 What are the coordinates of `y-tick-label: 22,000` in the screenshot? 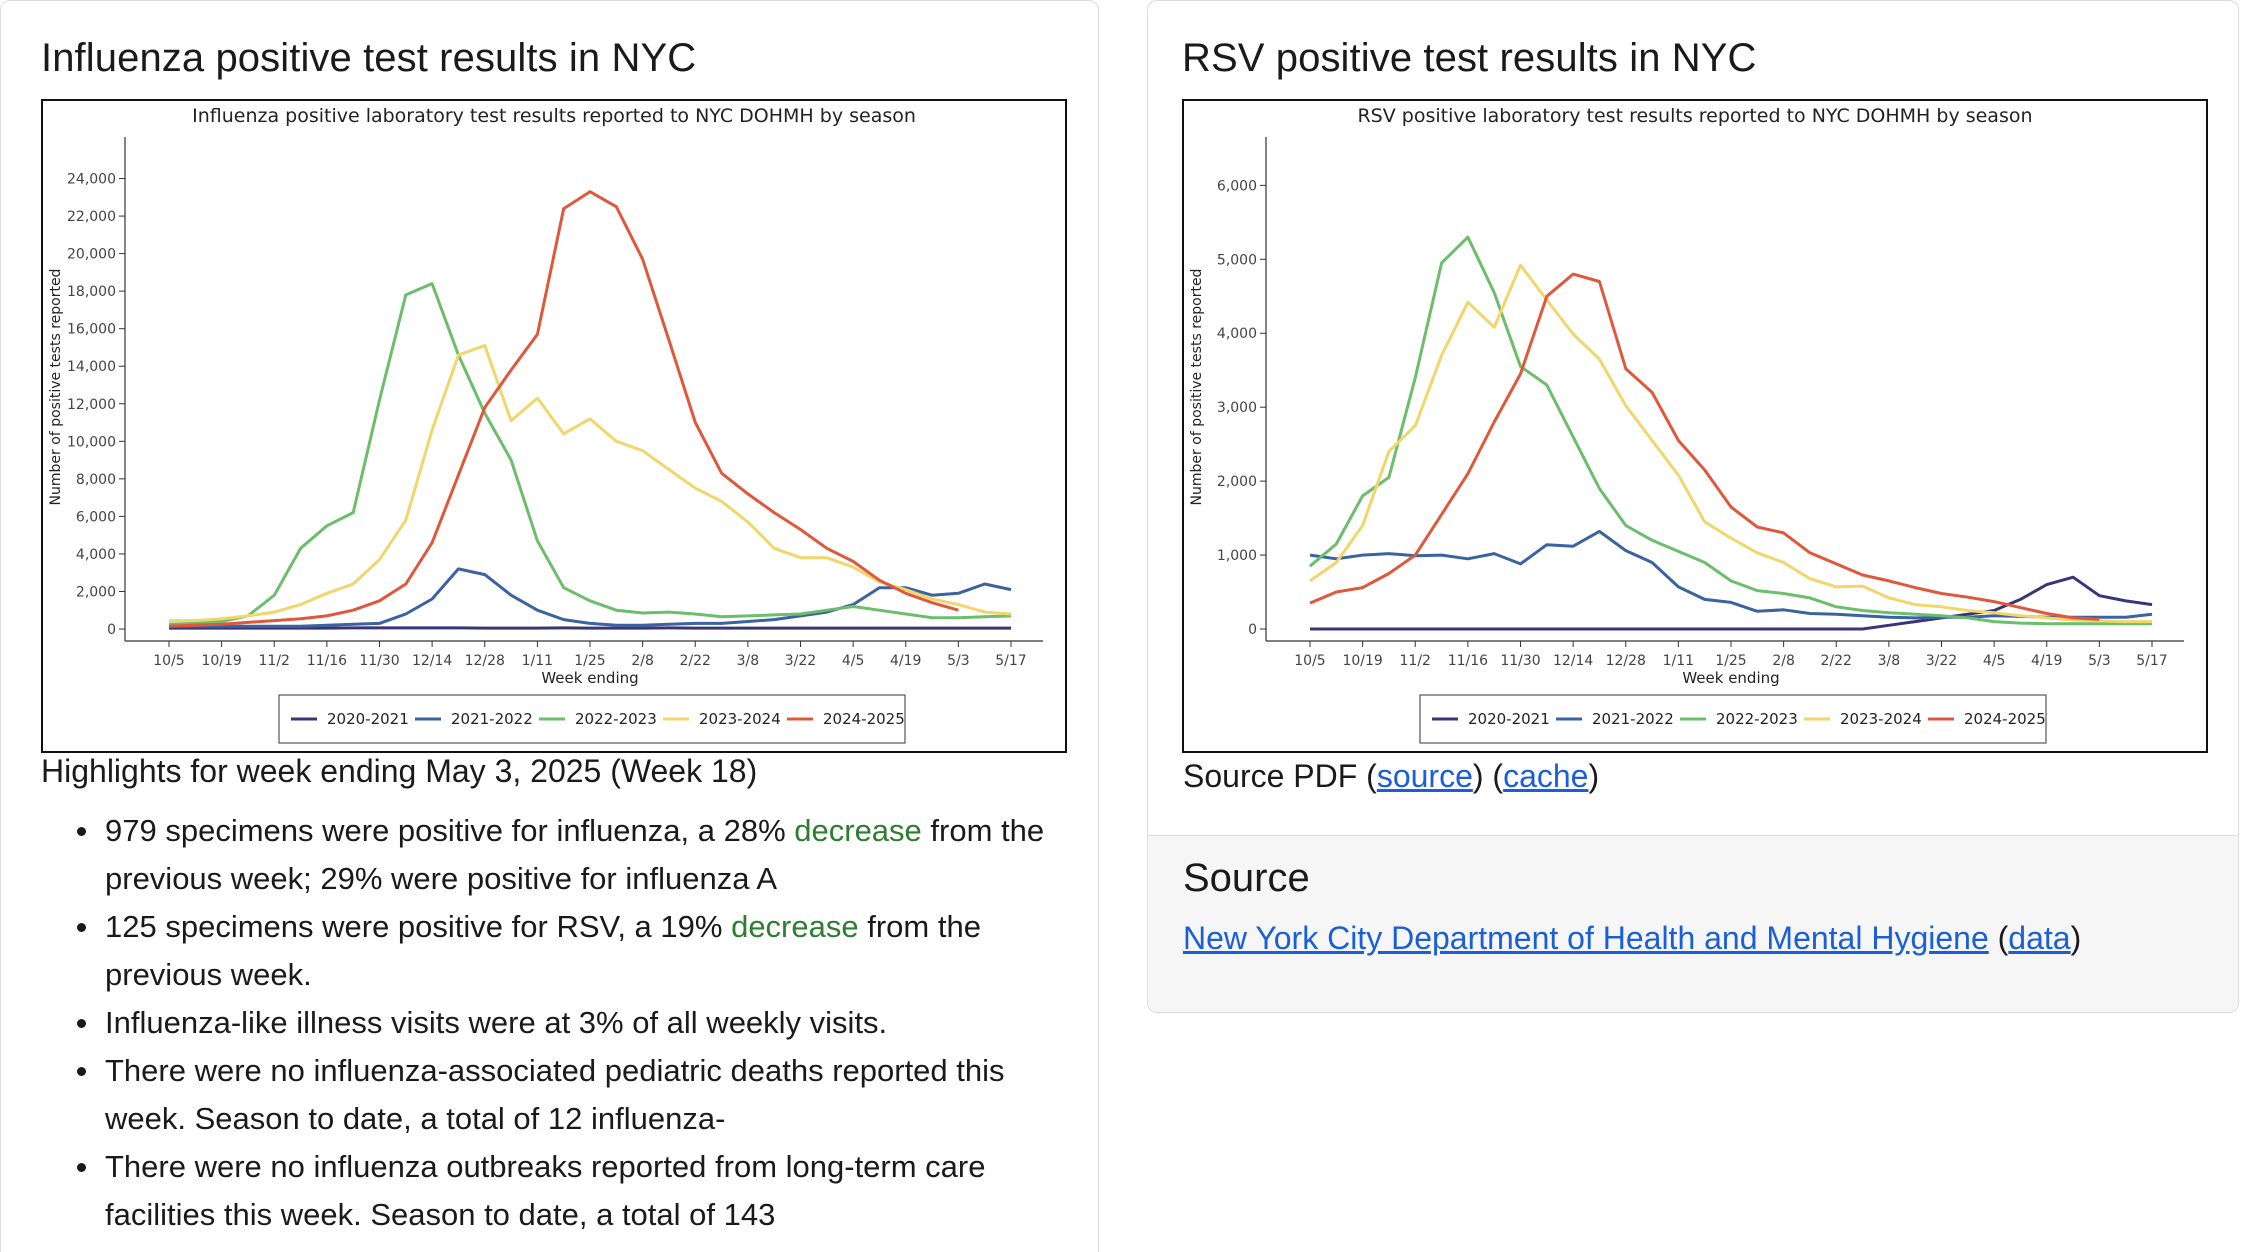 It's located at (91, 217).